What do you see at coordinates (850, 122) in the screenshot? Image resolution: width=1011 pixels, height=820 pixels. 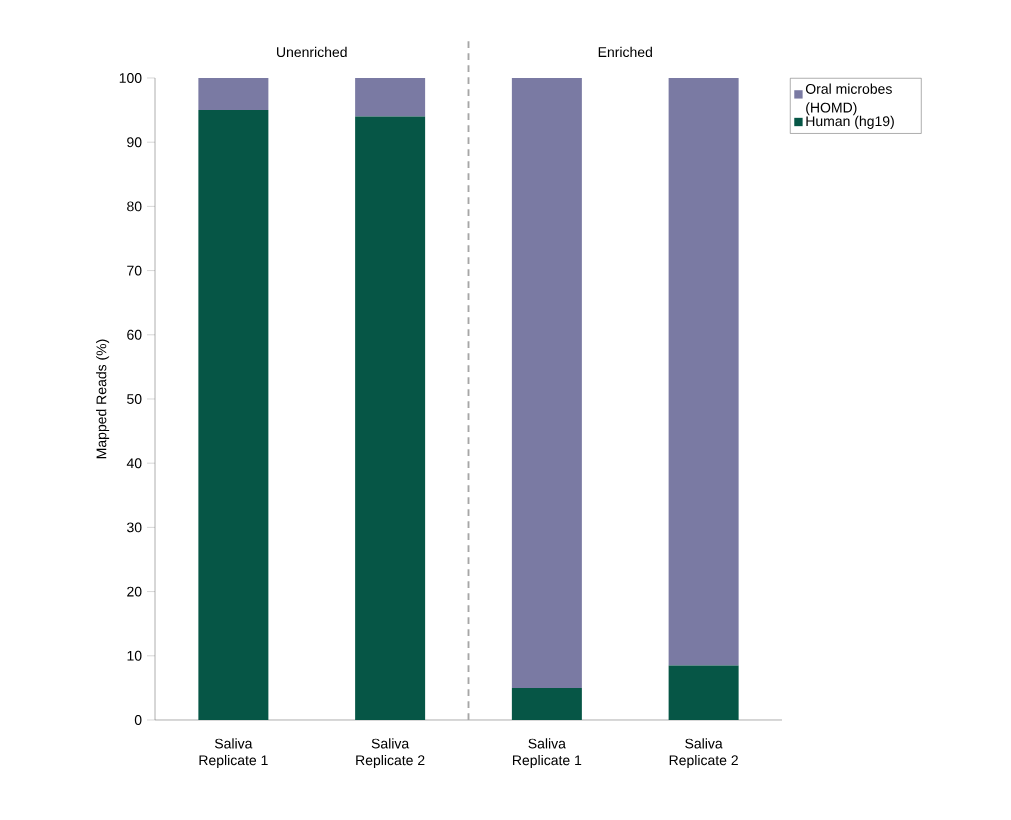 I see `legend-label: Human (hg19)` at bounding box center [850, 122].